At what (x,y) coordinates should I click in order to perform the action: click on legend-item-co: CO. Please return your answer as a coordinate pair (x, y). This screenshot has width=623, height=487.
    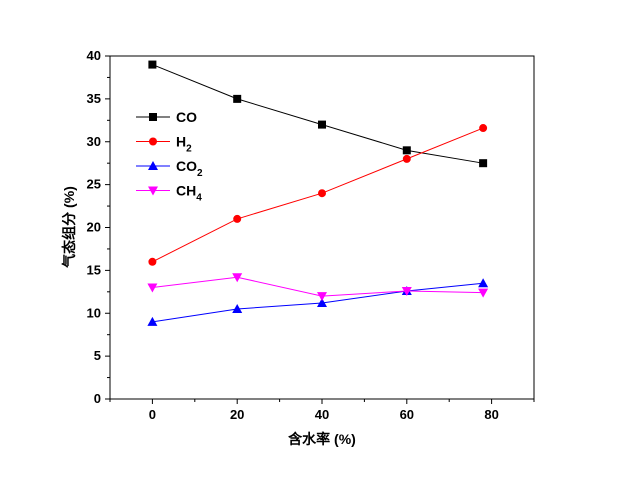
    Looking at the image, I should click on (166, 117).